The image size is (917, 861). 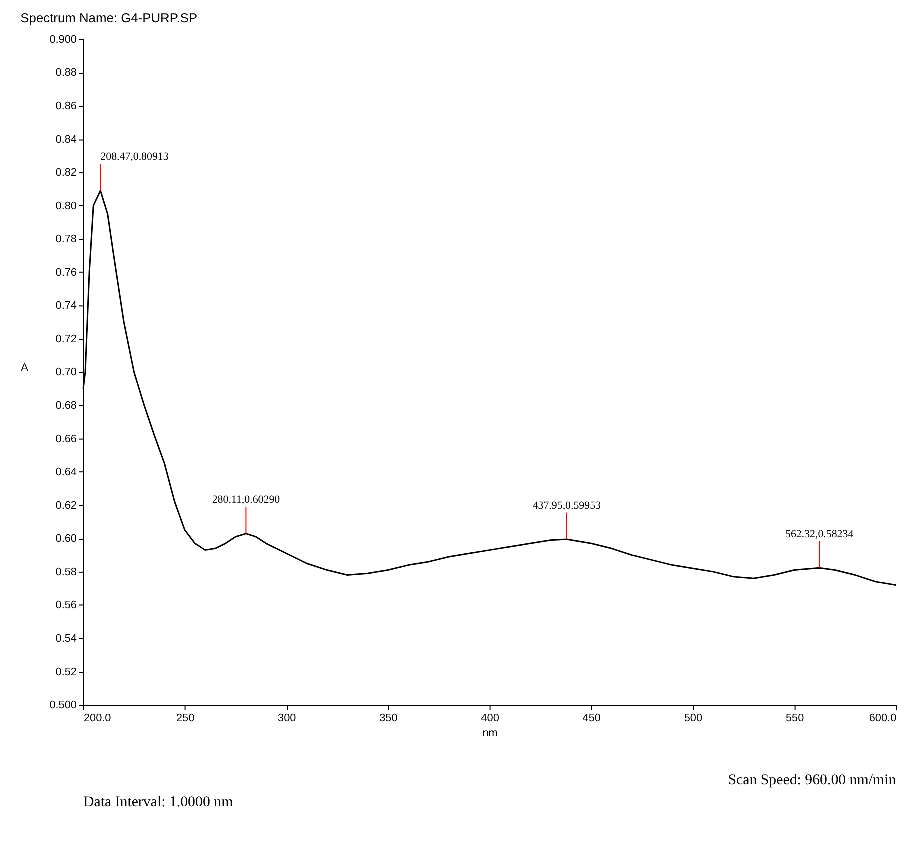 I want to click on y-tick-label: 0.82, so click(x=66, y=173).